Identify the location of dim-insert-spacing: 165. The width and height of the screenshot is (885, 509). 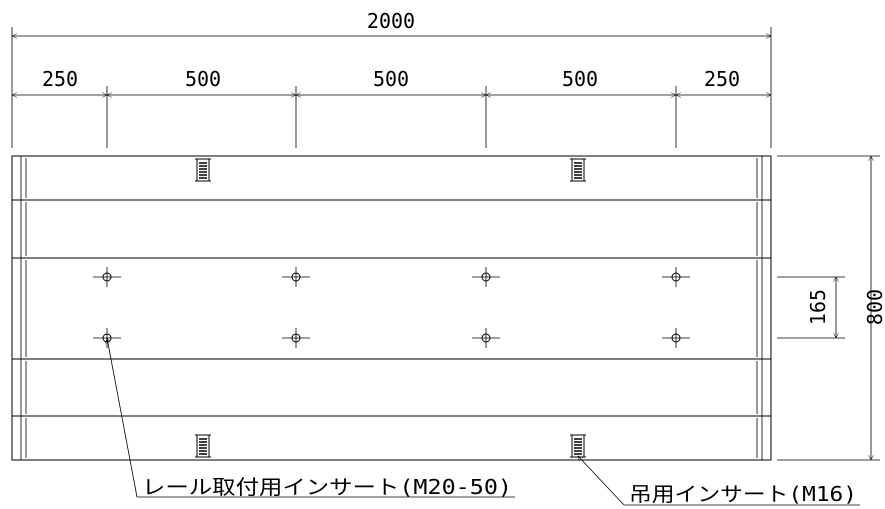
(818, 307).